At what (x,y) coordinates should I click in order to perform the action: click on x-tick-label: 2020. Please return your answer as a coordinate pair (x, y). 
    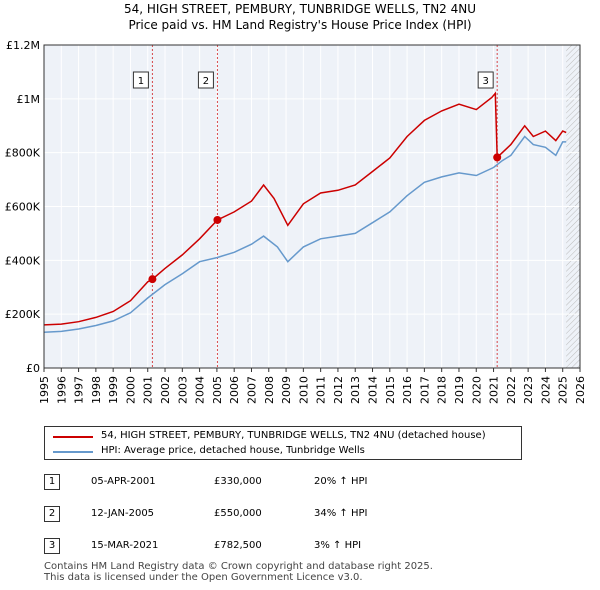
    Looking at the image, I should click on (476, 390).